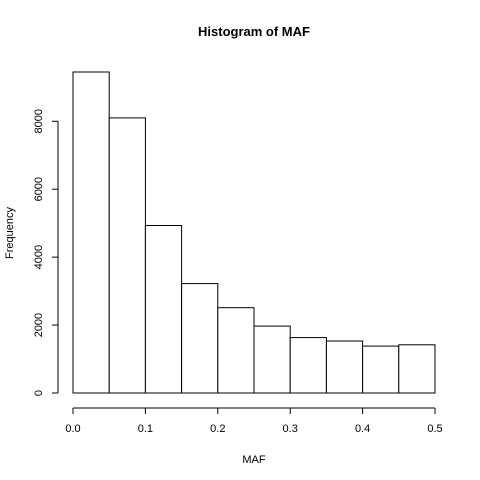  Describe the element at coordinates (39, 189) in the screenshot. I see `y-tick-label: 6000` at that location.